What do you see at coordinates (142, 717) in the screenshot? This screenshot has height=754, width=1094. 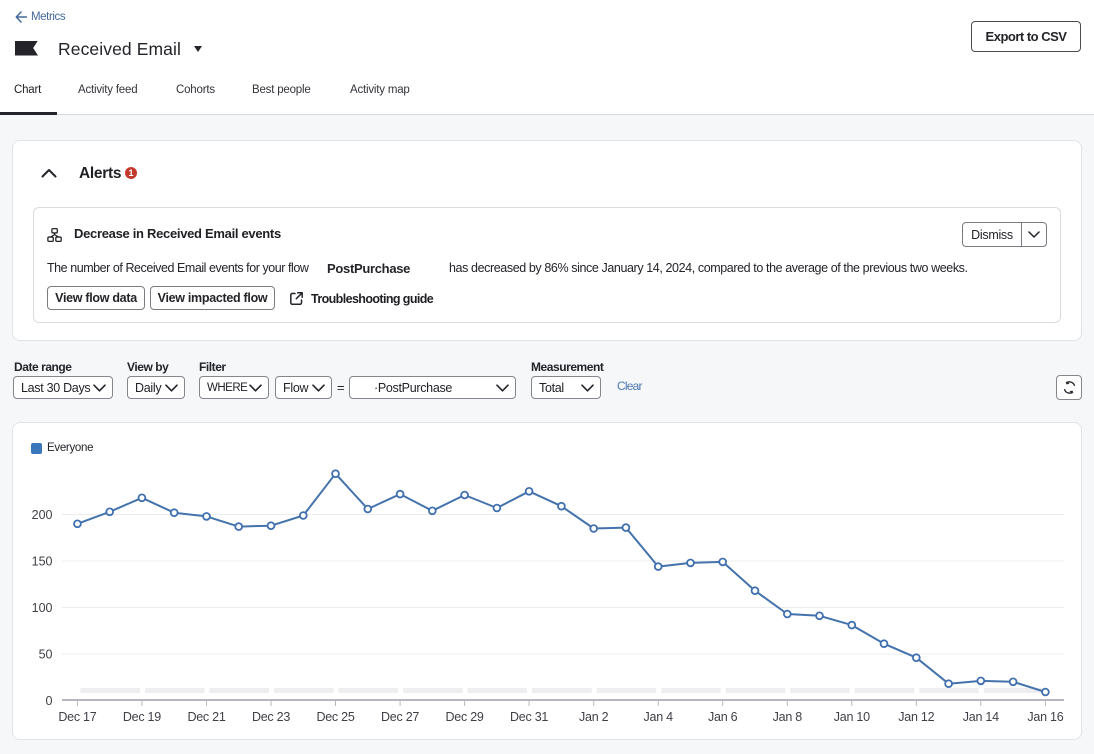 I see `svg-text: Dec 19` at bounding box center [142, 717].